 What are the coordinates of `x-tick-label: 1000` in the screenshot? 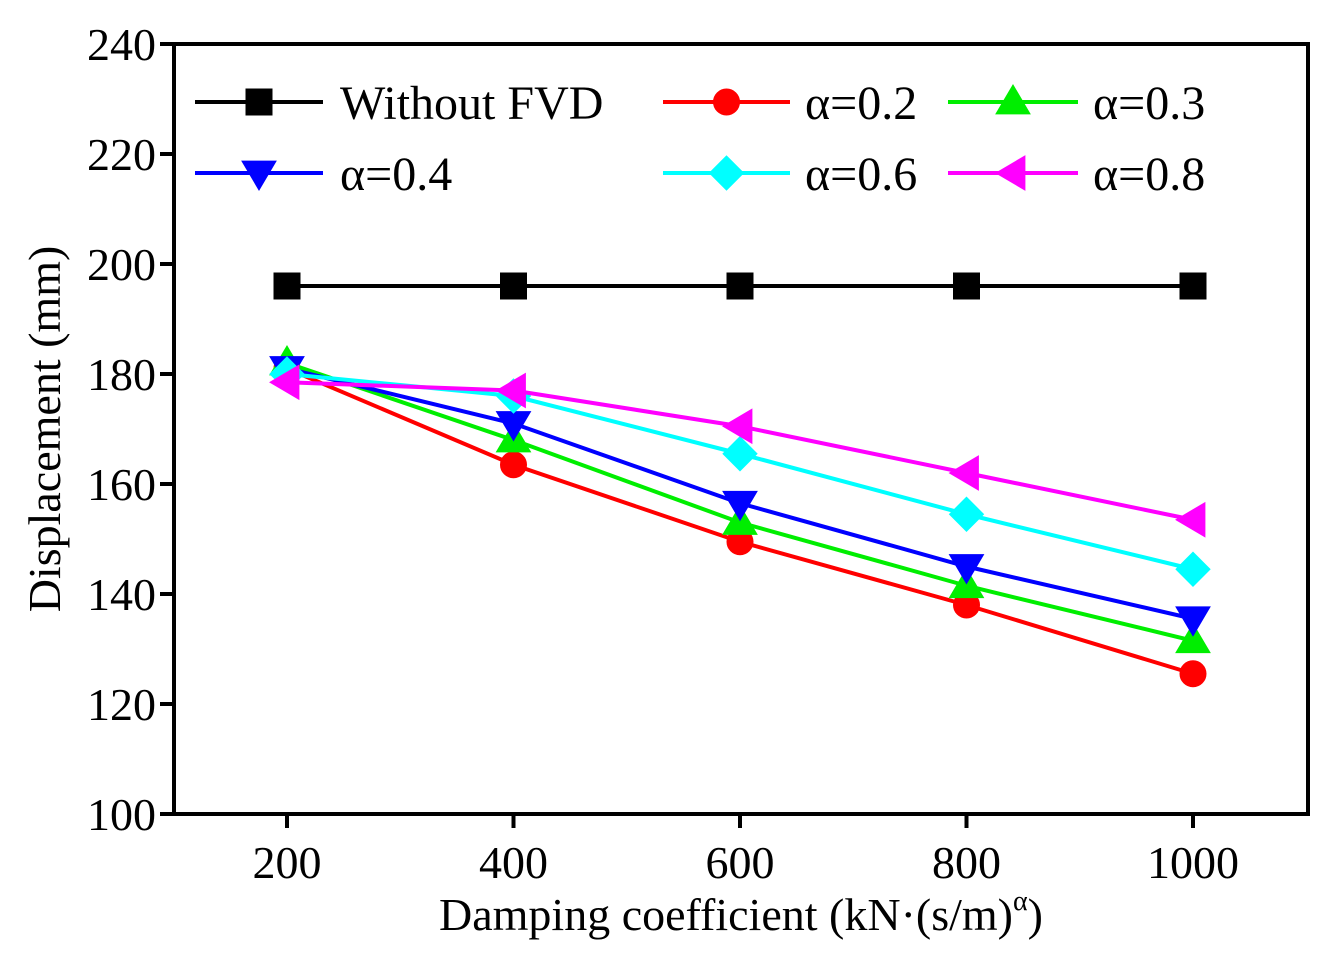 It's located at (1193, 862).